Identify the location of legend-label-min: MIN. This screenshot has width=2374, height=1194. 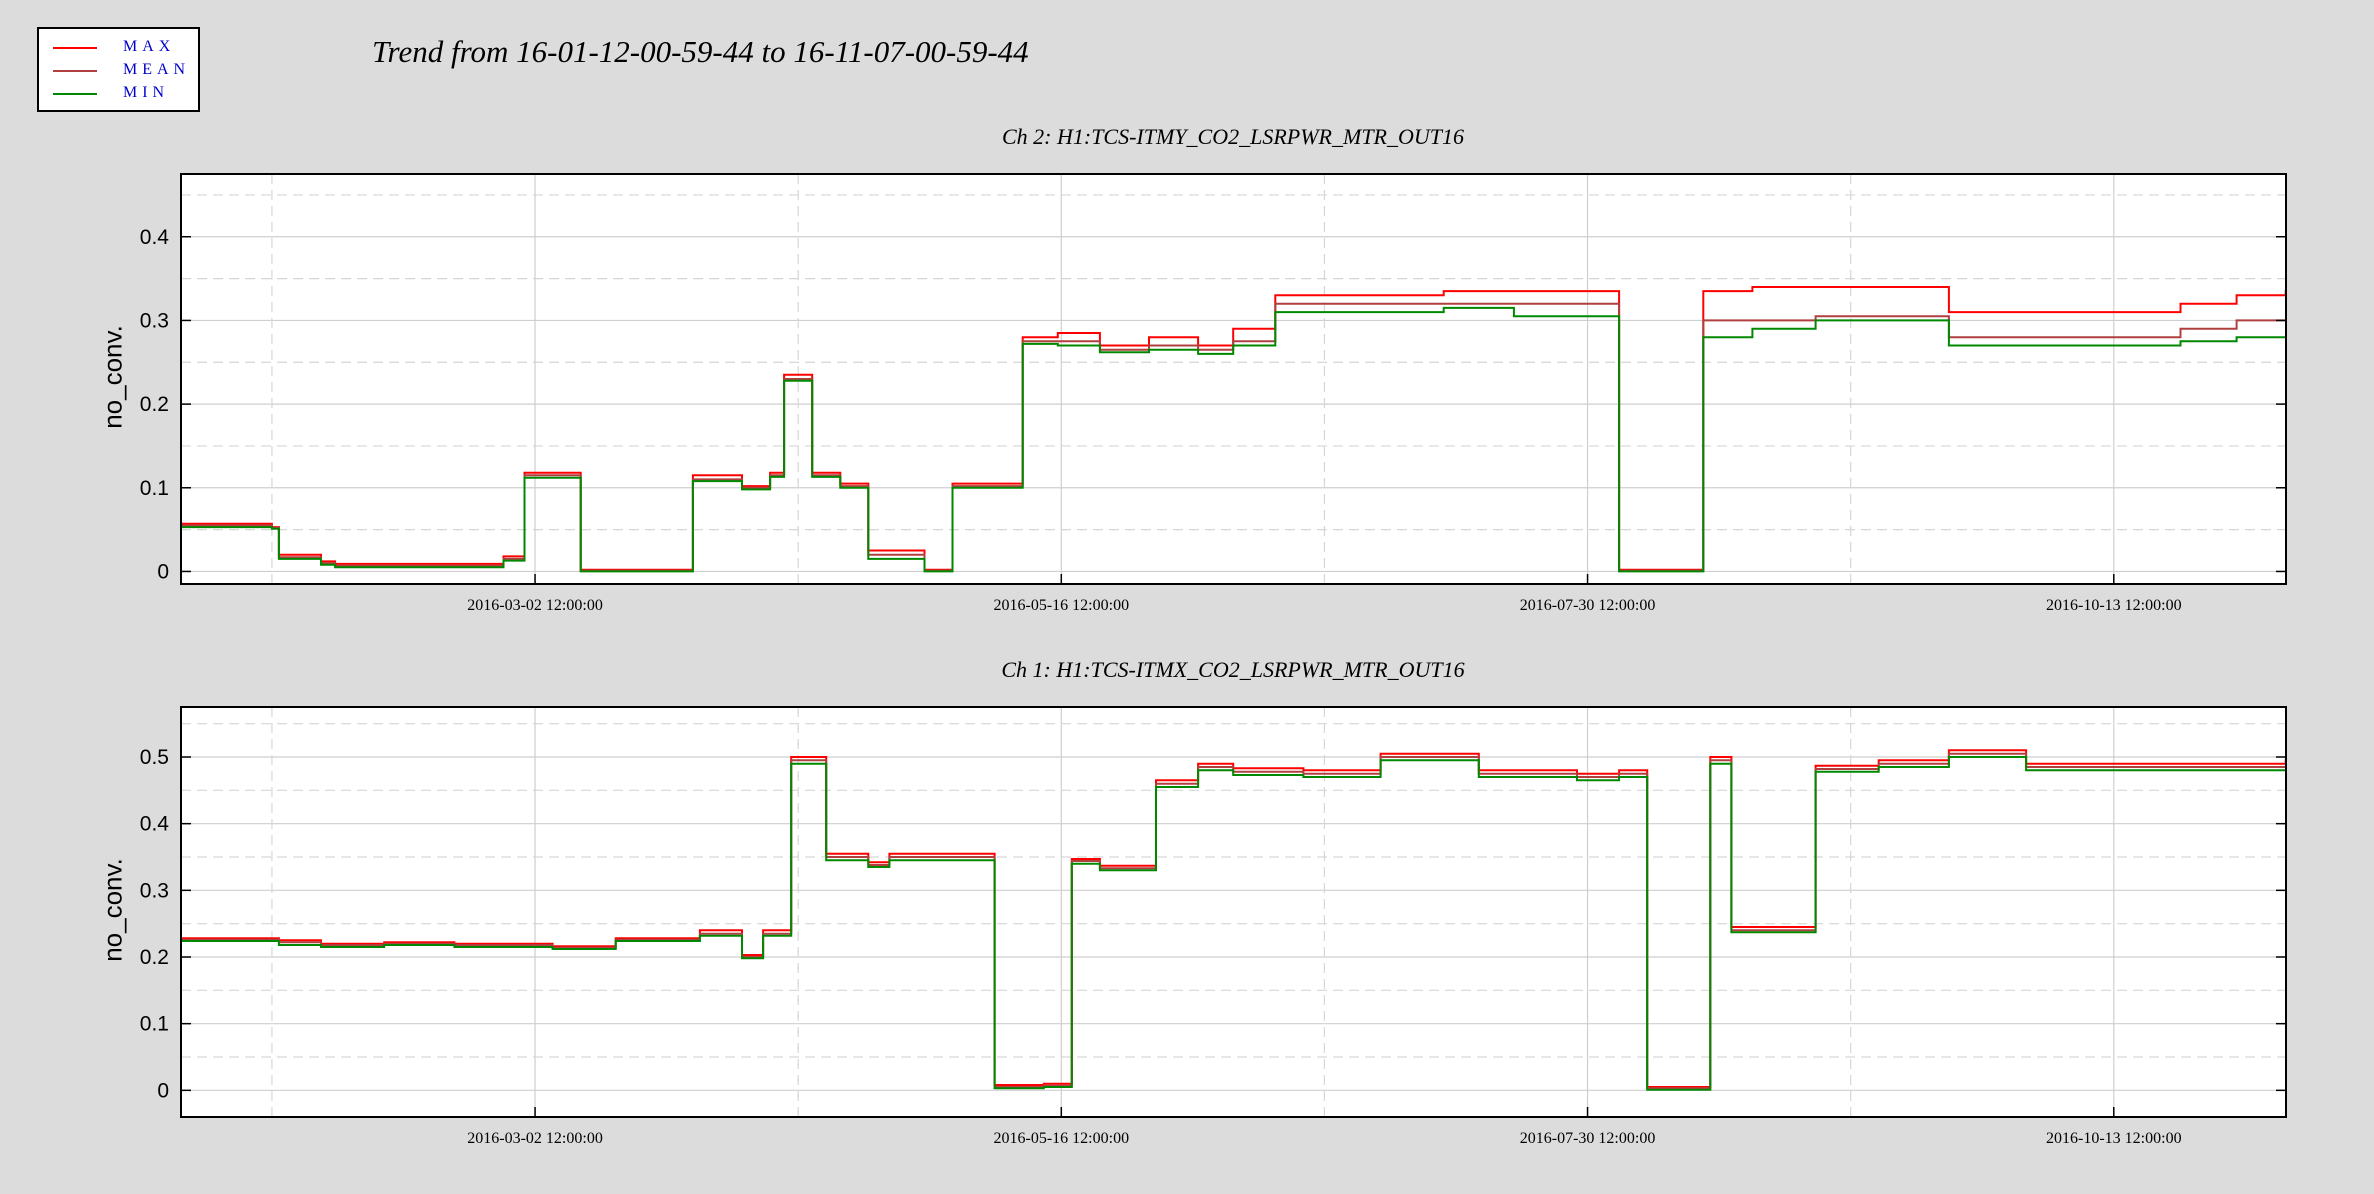
(146, 92).